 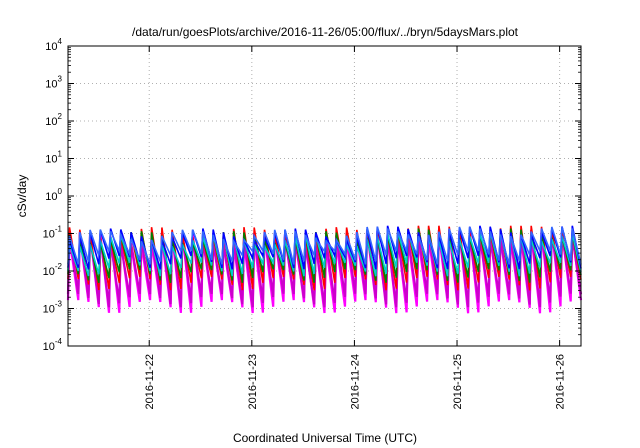 I want to click on y-tick-label: 10⁻¹, so click(x=53, y=233).